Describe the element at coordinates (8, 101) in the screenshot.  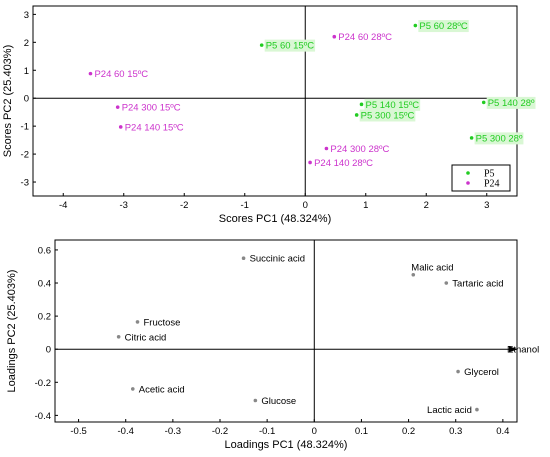
I see `scores-y-axis-label: Scores PC2 (25.403%)` at that location.